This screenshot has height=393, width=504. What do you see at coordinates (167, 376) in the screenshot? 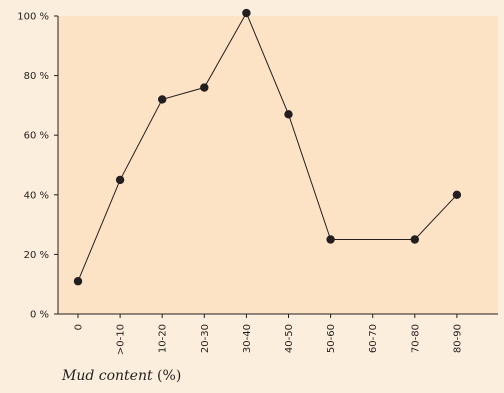
I see `x-axis-title-unit: (%)` at bounding box center [167, 376].